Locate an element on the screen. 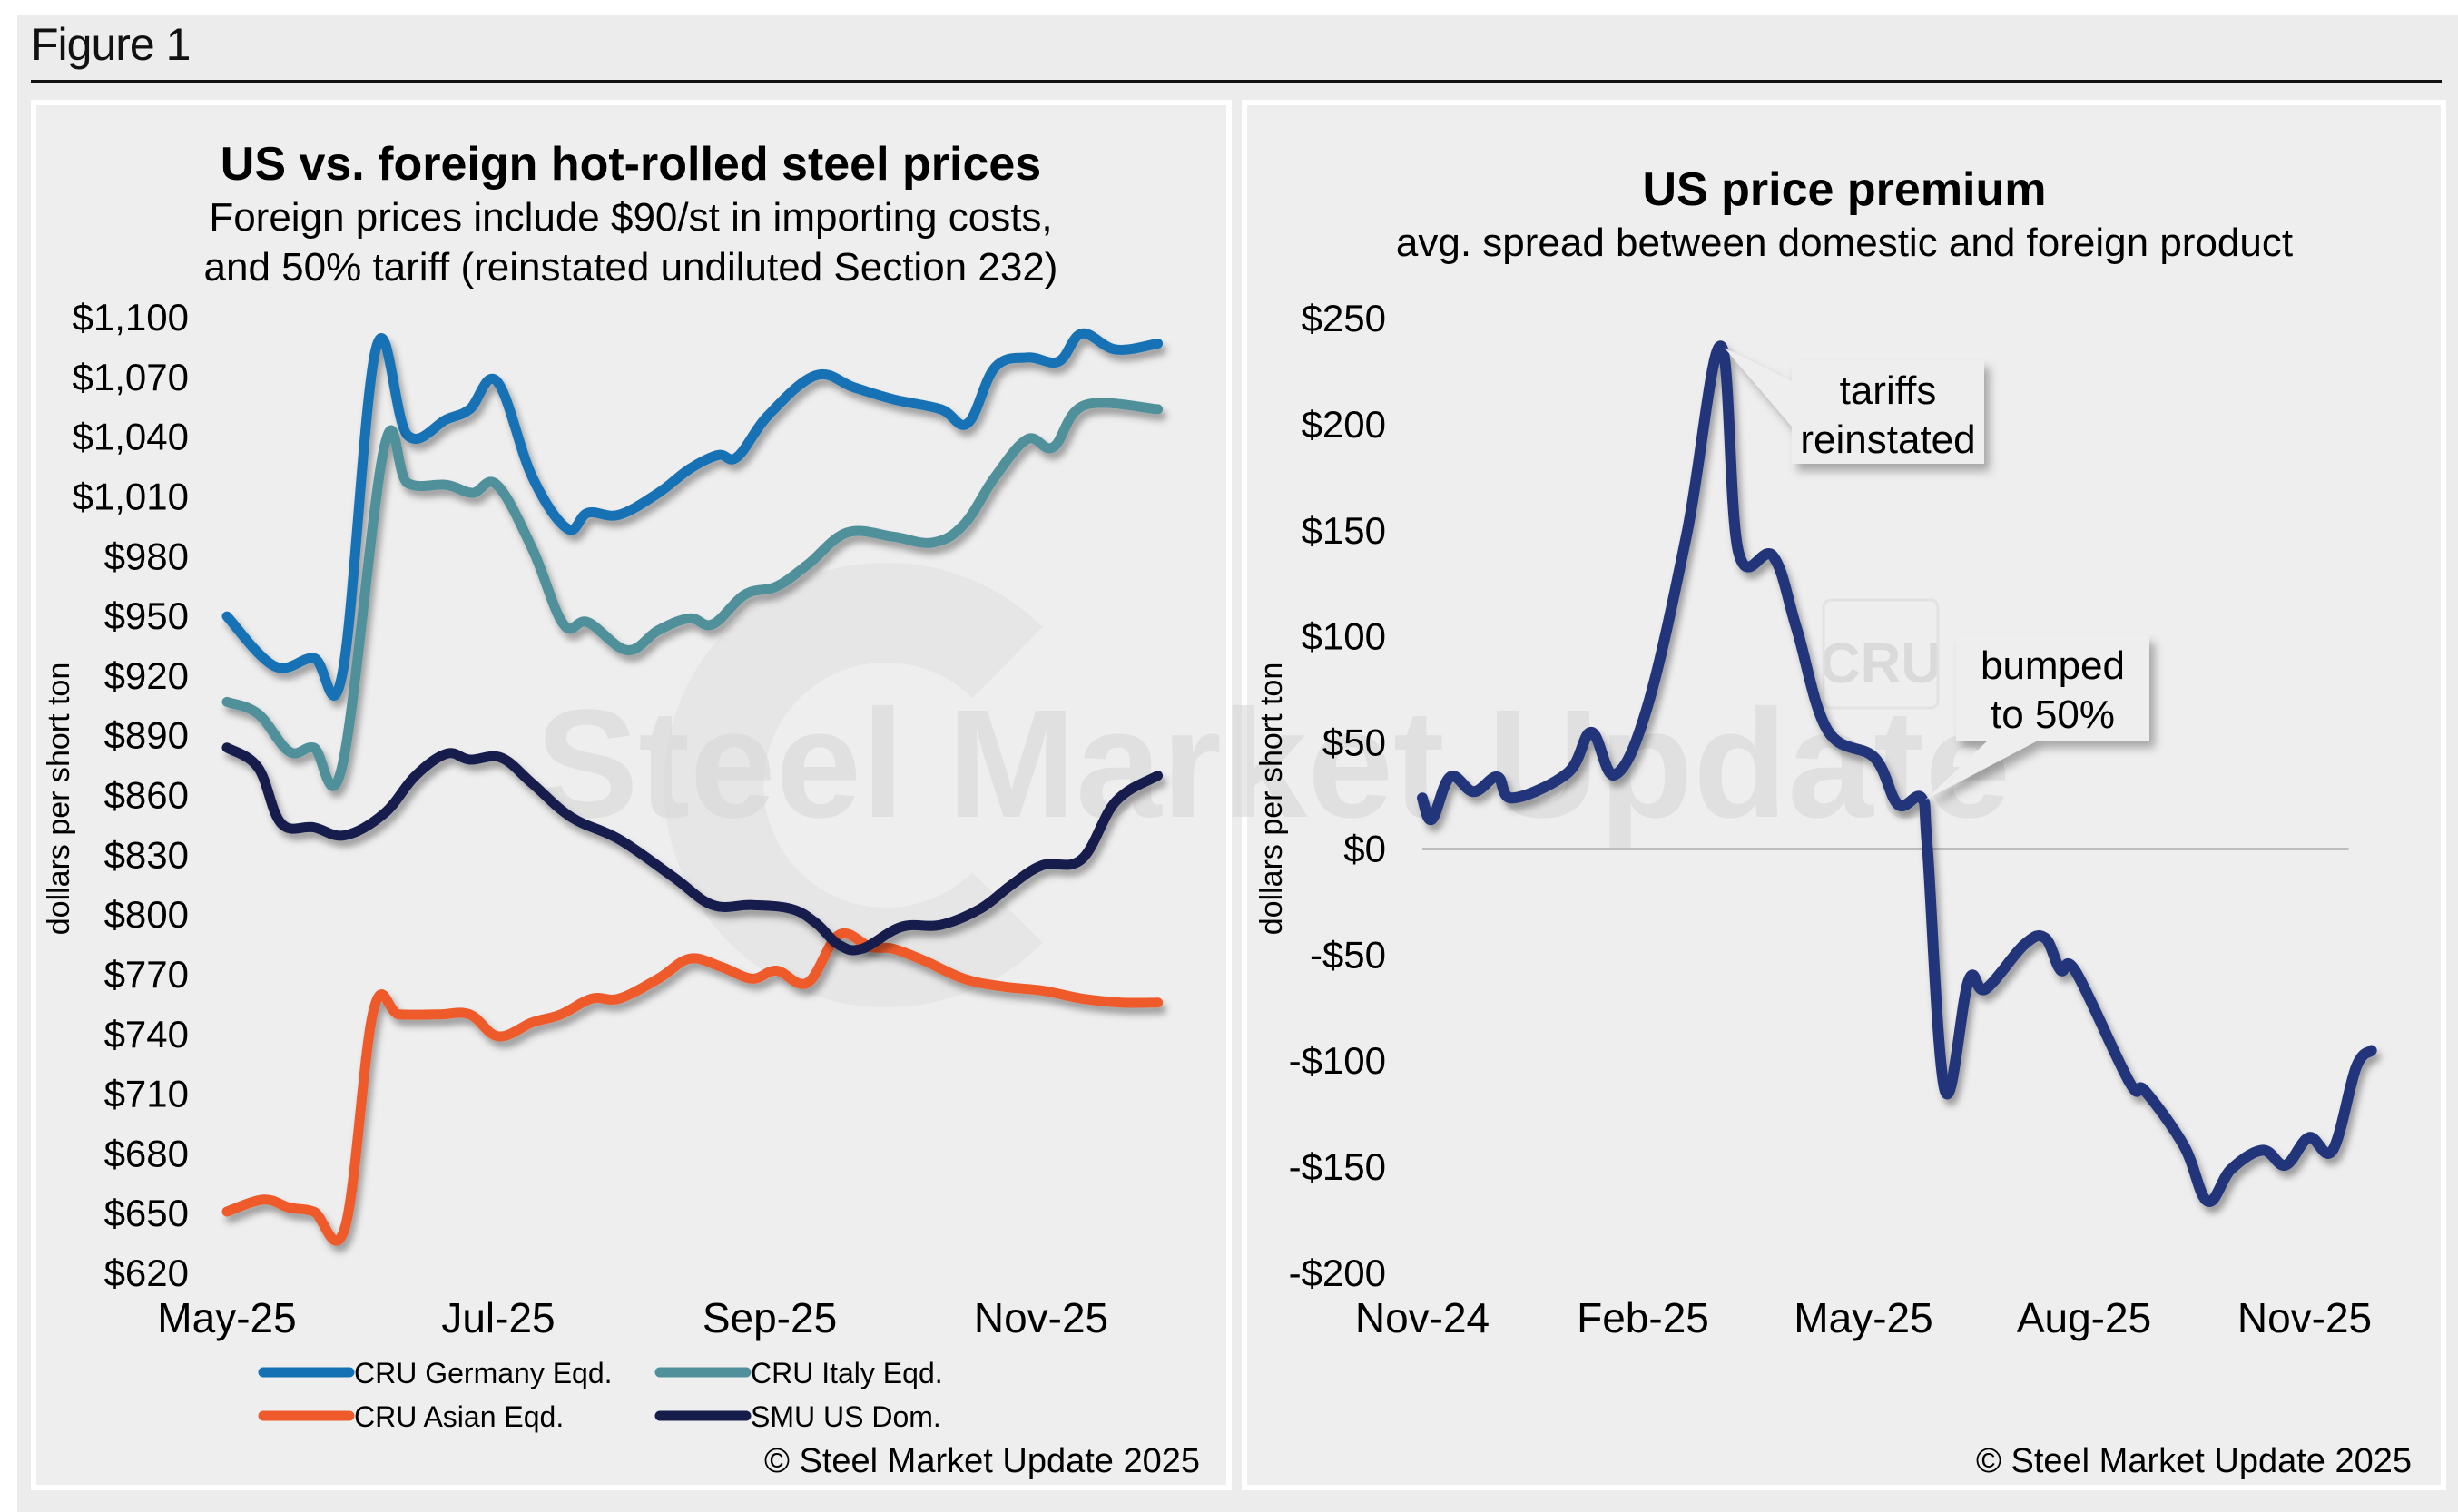 The height and width of the screenshot is (1512, 2458). right-x-tick-label: Nov-25 is located at coordinates (2305, 1317).